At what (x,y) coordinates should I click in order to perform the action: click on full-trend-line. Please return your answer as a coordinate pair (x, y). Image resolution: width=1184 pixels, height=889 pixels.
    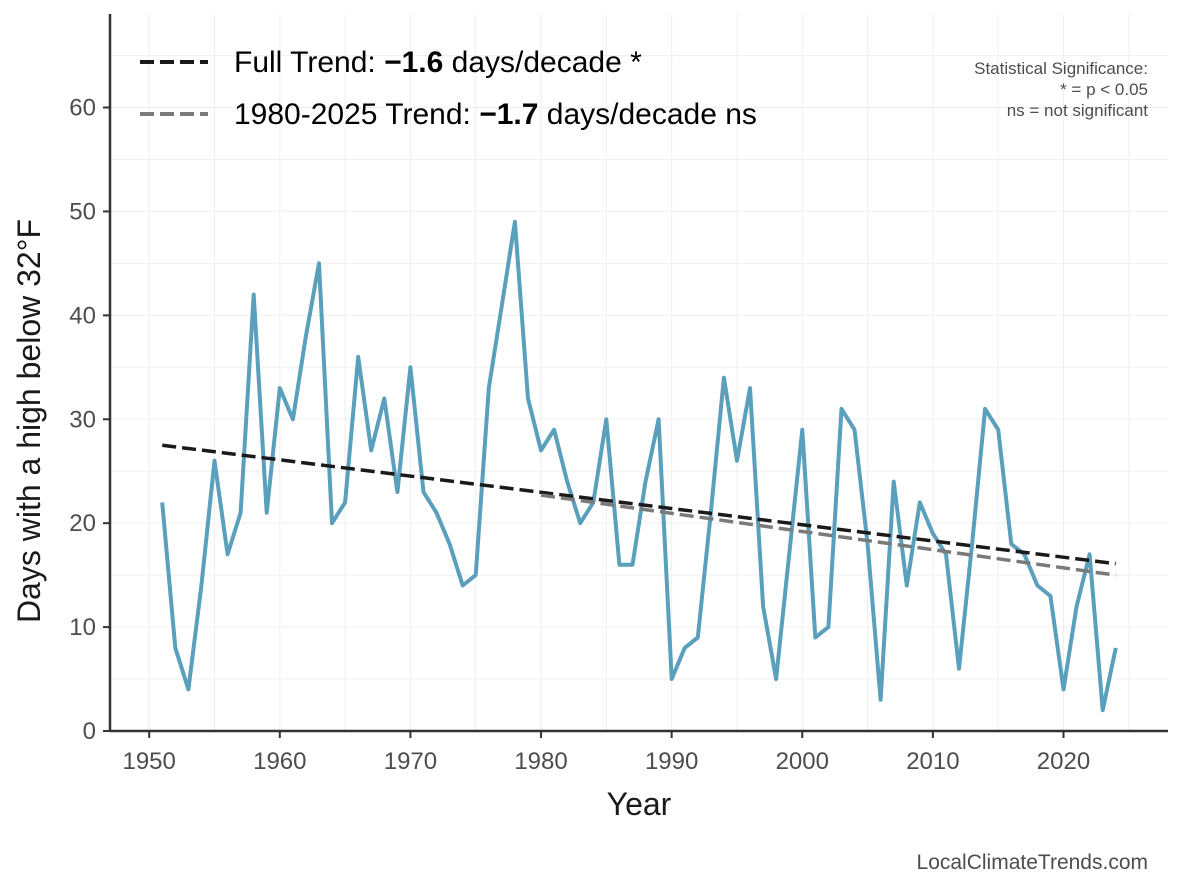
    Looking at the image, I should click on (639, 504).